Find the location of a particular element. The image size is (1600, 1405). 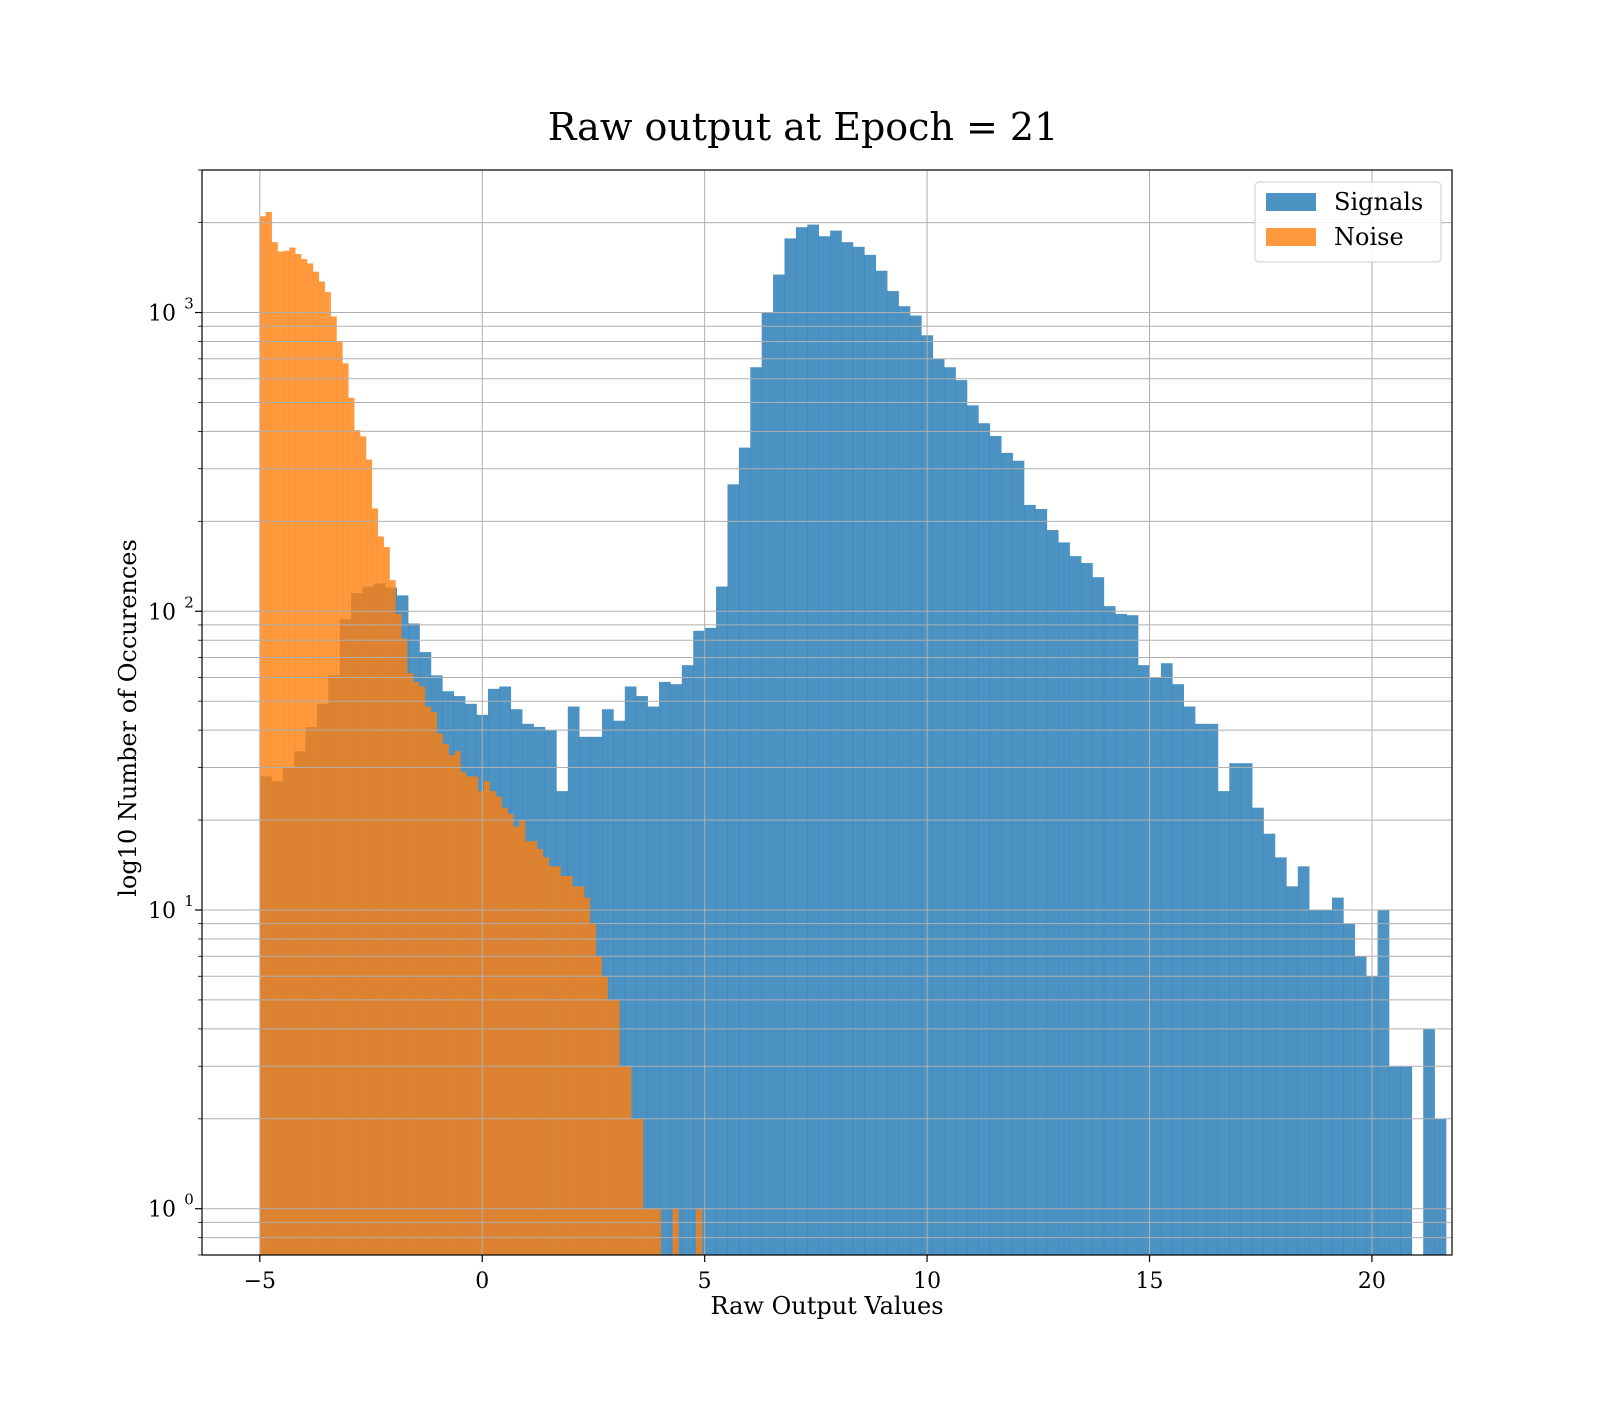

y-tick-label-exponent: 0 is located at coordinates (189, 1200).